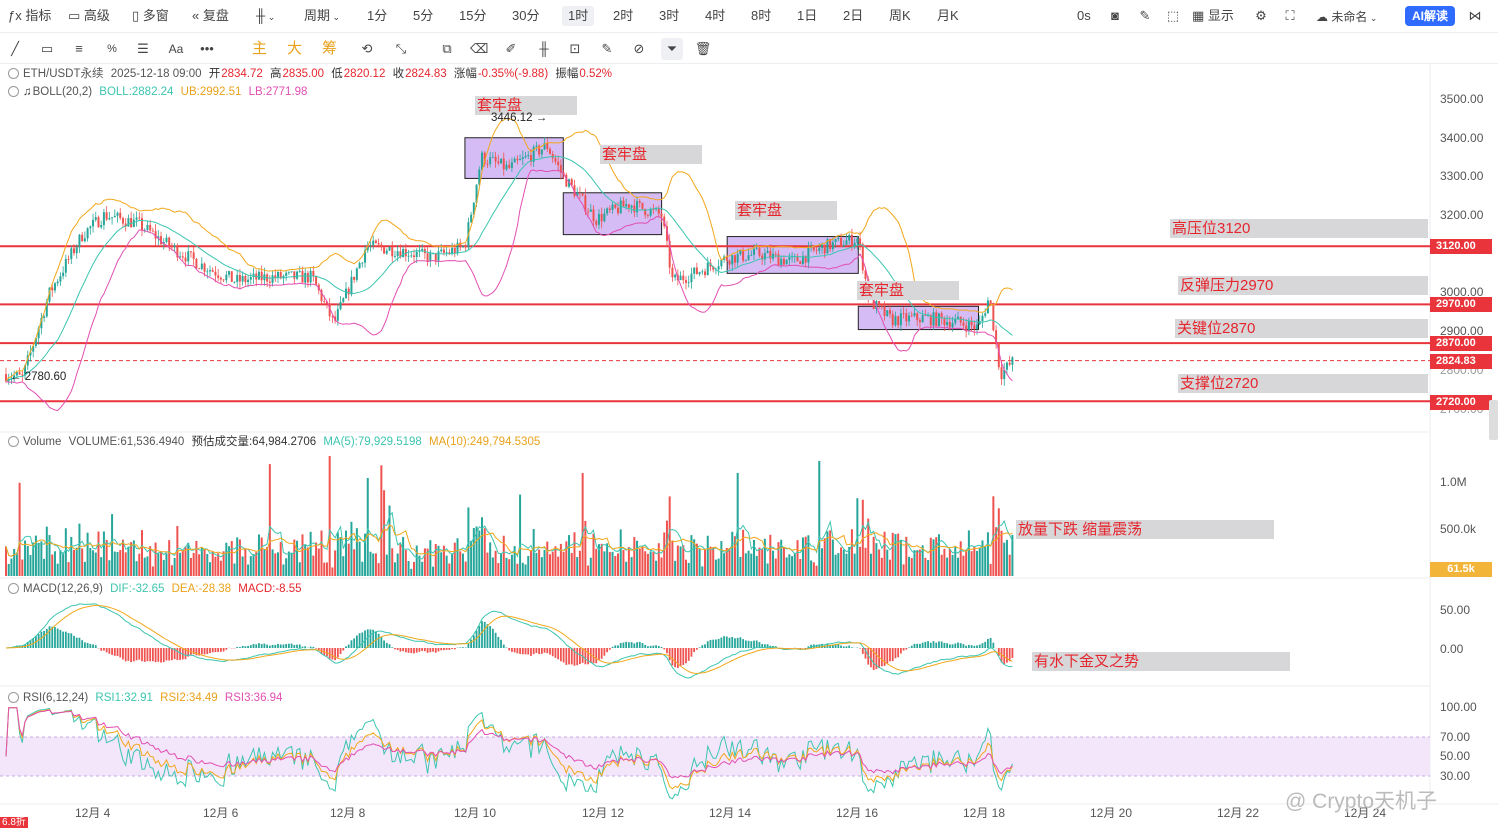 The width and height of the screenshot is (1498, 828). I want to click on replay-button: « 复盘, so click(210, 15).